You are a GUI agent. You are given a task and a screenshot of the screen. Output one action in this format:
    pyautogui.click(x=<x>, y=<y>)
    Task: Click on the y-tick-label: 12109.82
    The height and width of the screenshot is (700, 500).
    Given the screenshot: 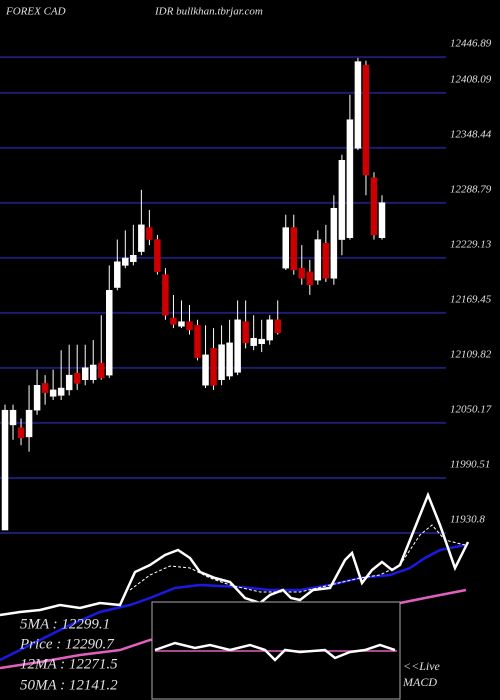 What is the action you would take?
    pyautogui.click(x=471, y=354)
    